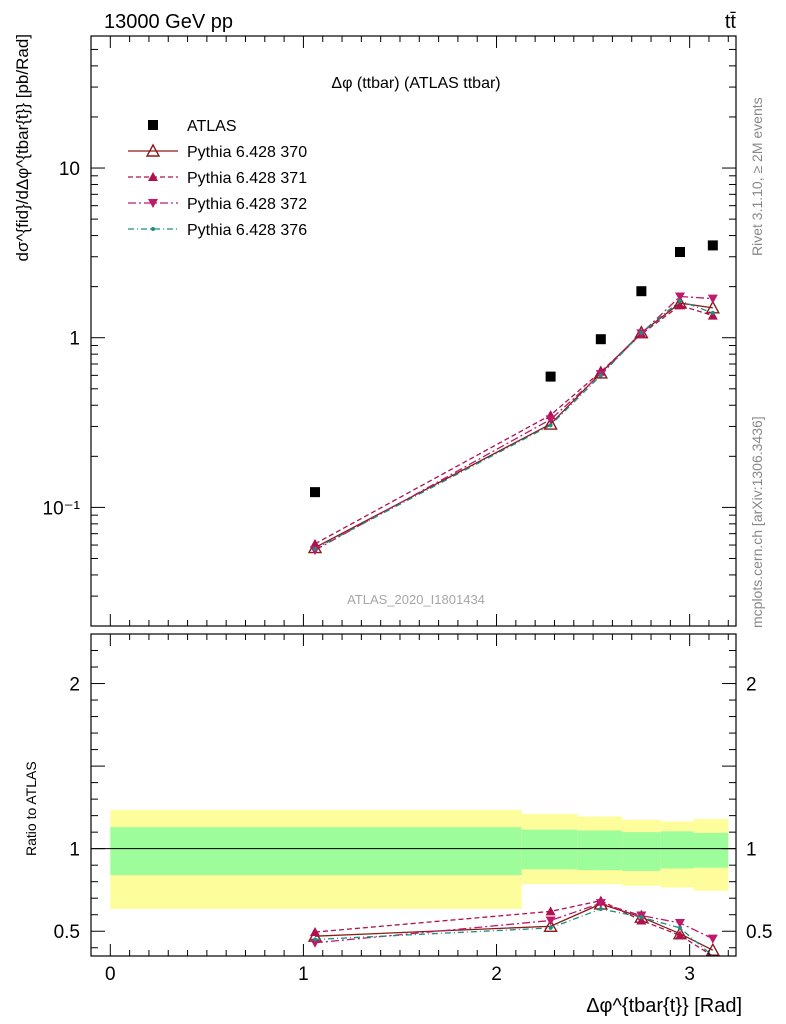  What do you see at coordinates (110, 974) in the screenshot?
I see `x-tick-label-0: 0` at bounding box center [110, 974].